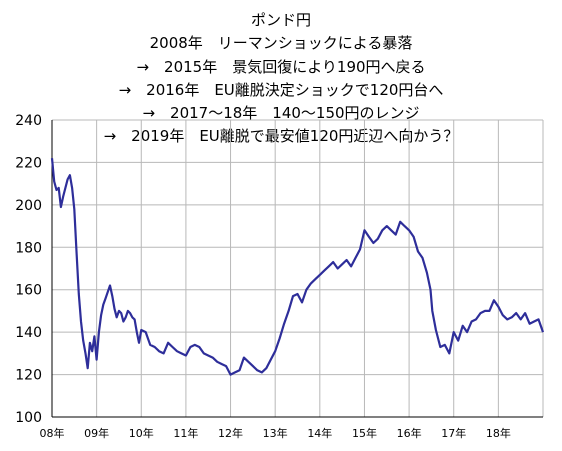 The height and width of the screenshot is (451, 562). I want to click on chart-title-line-1: ポンド円, so click(280, 20).